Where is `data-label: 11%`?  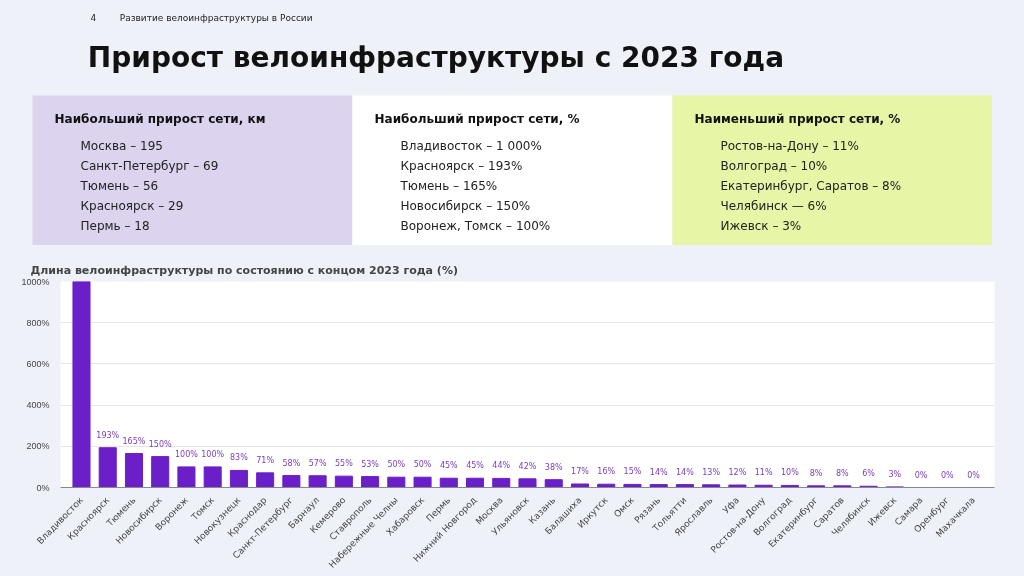 data-label: 11% is located at coordinates (763, 473).